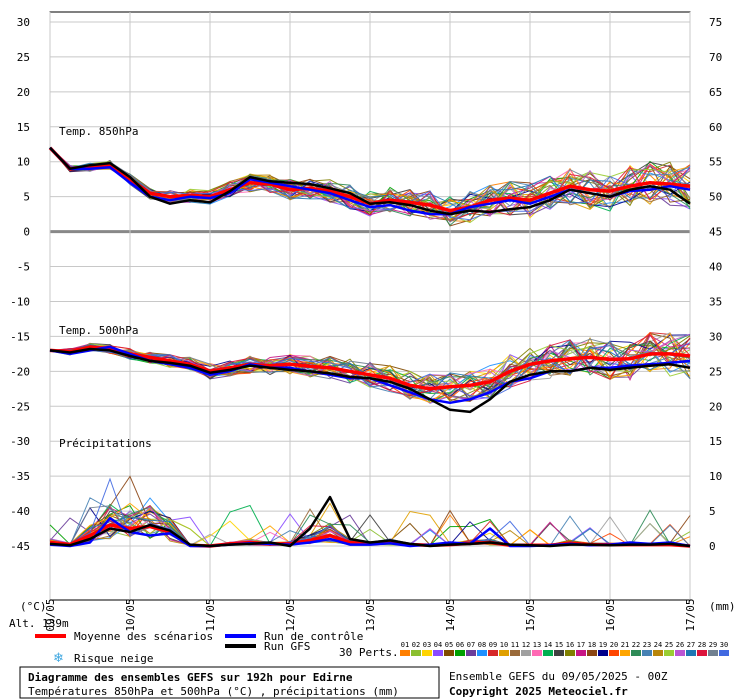 This screenshot has height=700, width=740. Describe the element at coordinates (471, 645) in the screenshot. I see `pert-number: 07` at that location.